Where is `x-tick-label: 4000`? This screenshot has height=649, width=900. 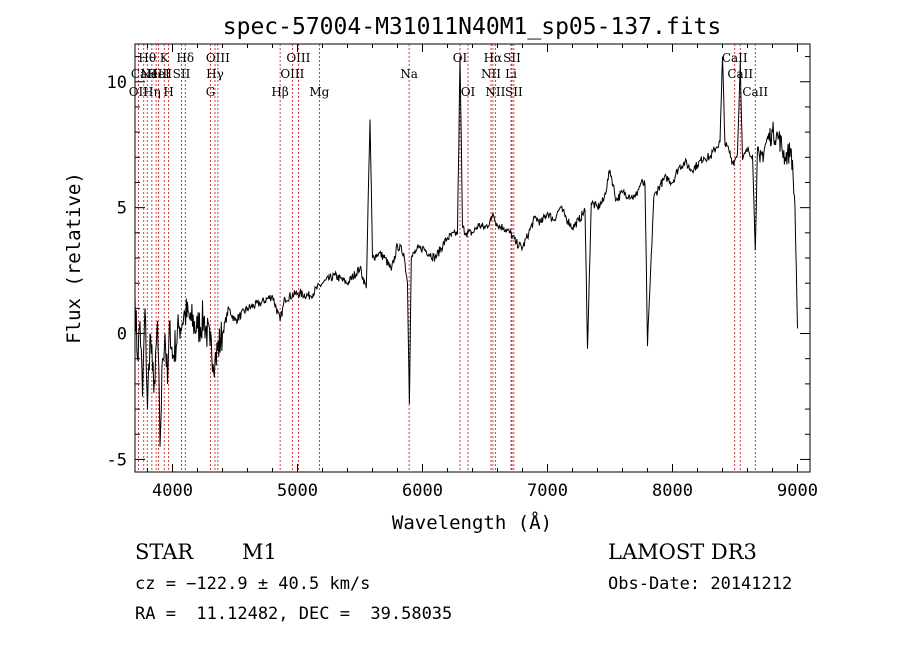 x-tick-label: 4000 is located at coordinates (172, 491).